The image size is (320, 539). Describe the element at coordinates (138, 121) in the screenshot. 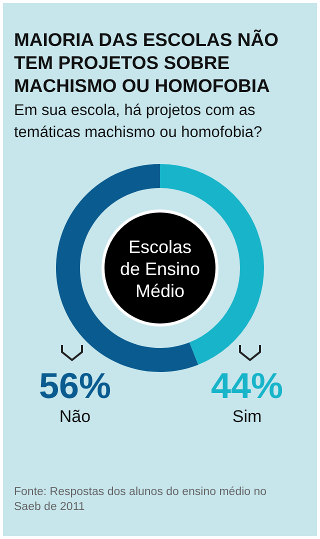

I see `chart-subtitle: Em sua escola, há projetos com as temáticas machismo ou homofobia?` at that location.